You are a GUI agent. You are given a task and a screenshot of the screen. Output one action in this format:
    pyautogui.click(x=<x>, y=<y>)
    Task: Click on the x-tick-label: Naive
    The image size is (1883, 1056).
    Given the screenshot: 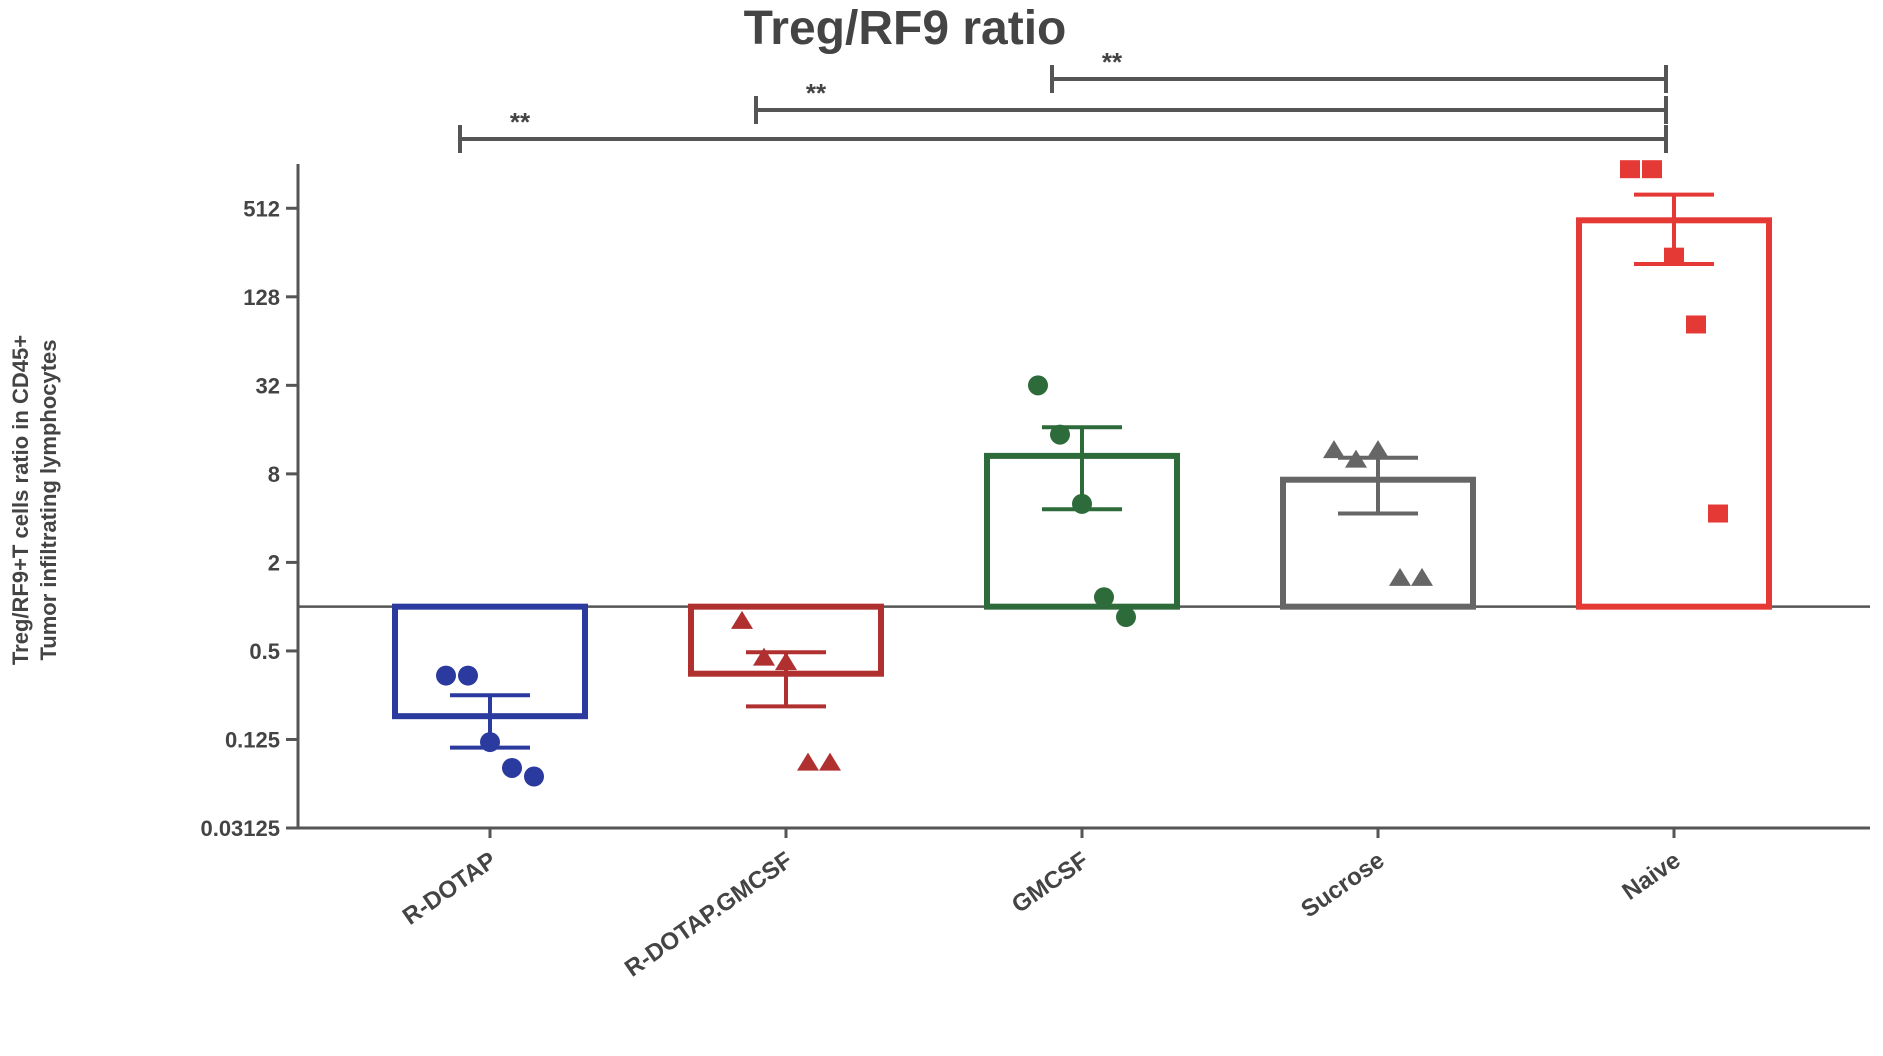 What is the action you would take?
    pyautogui.click(x=1651, y=876)
    